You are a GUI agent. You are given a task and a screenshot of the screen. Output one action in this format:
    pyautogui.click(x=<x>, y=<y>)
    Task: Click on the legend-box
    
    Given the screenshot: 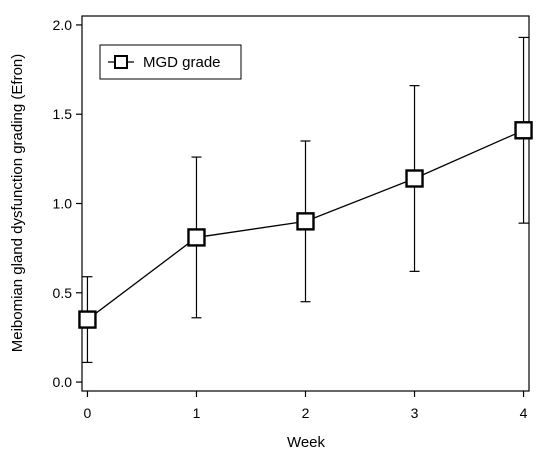 What is the action you would take?
    pyautogui.click(x=170, y=62)
    